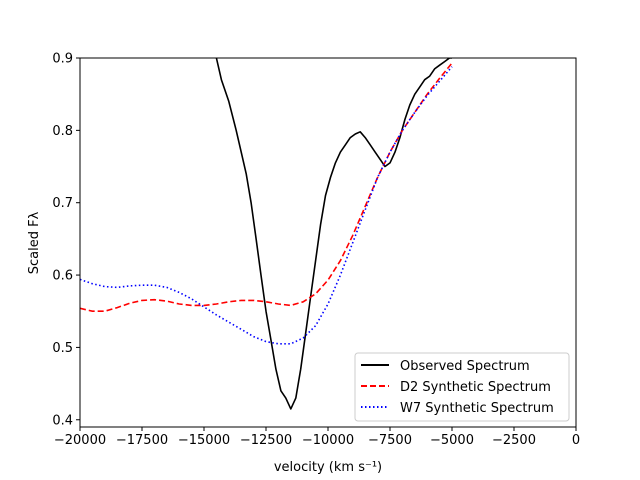 This screenshot has height=480, width=640. What do you see at coordinates (328, 467) in the screenshot?
I see `x-axis-label: velocity (km s⁻¹)` at bounding box center [328, 467].